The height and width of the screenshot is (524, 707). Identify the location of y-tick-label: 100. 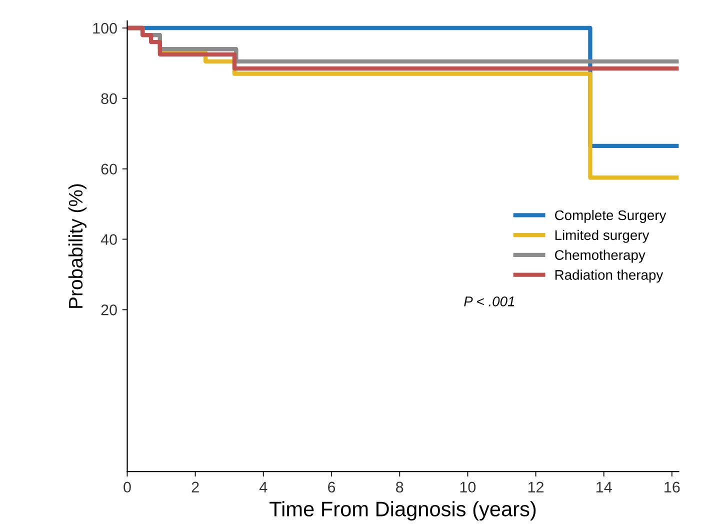
(105, 28).